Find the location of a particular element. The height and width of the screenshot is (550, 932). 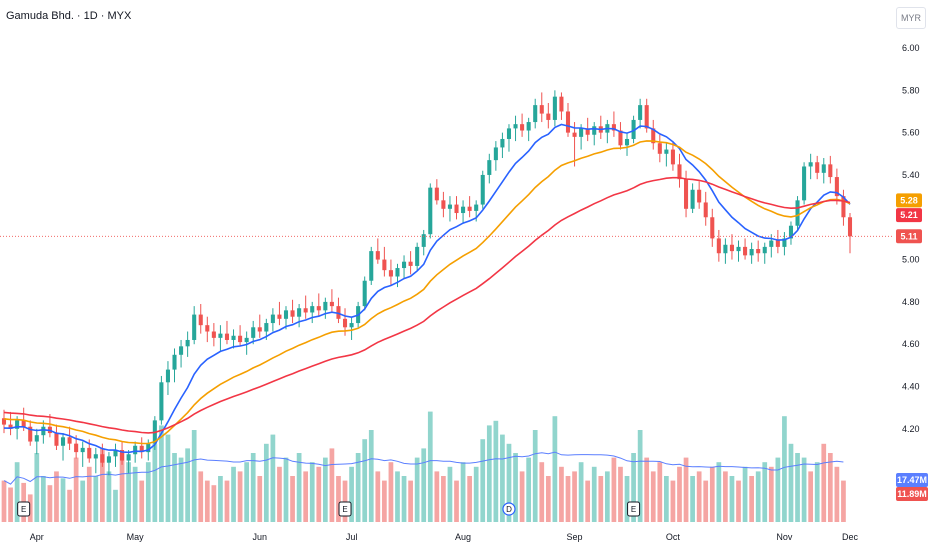

svg-text: 5.11 is located at coordinates (908, 236).